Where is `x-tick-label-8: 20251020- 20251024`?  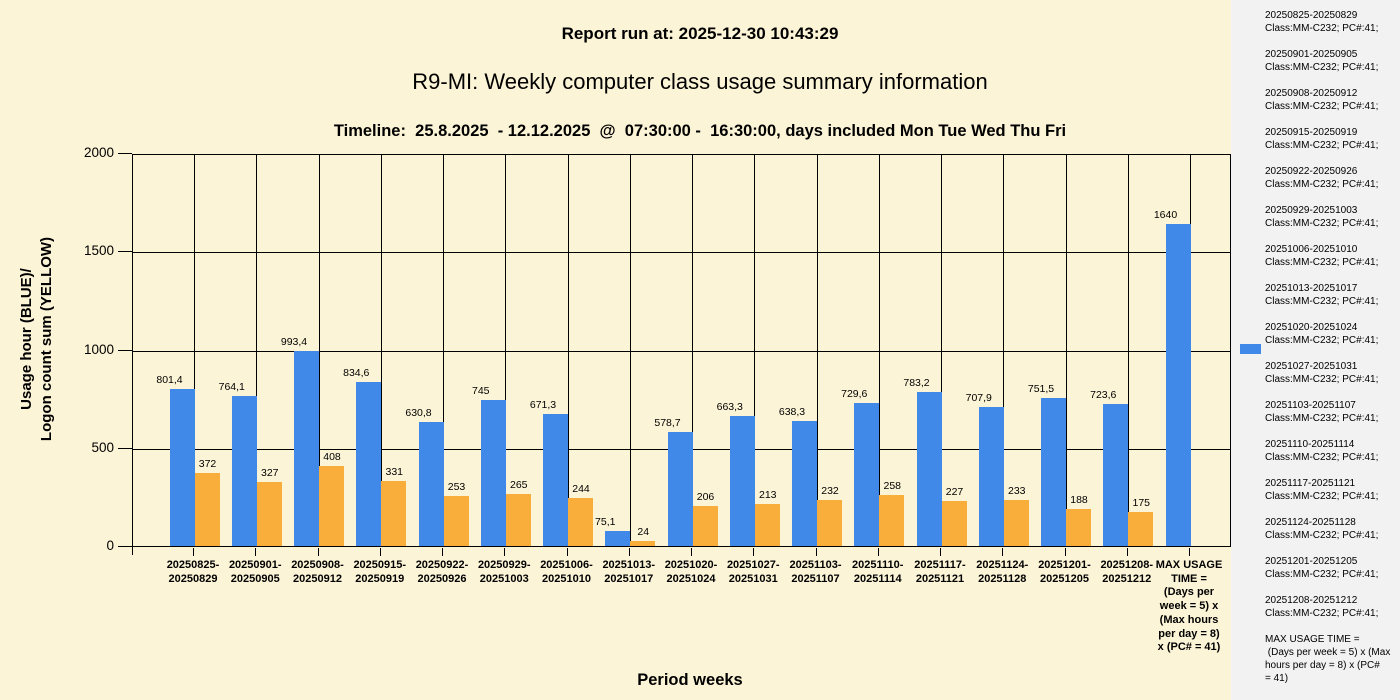 x-tick-label-8: 20251020- 20251024 is located at coordinates (691, 572).